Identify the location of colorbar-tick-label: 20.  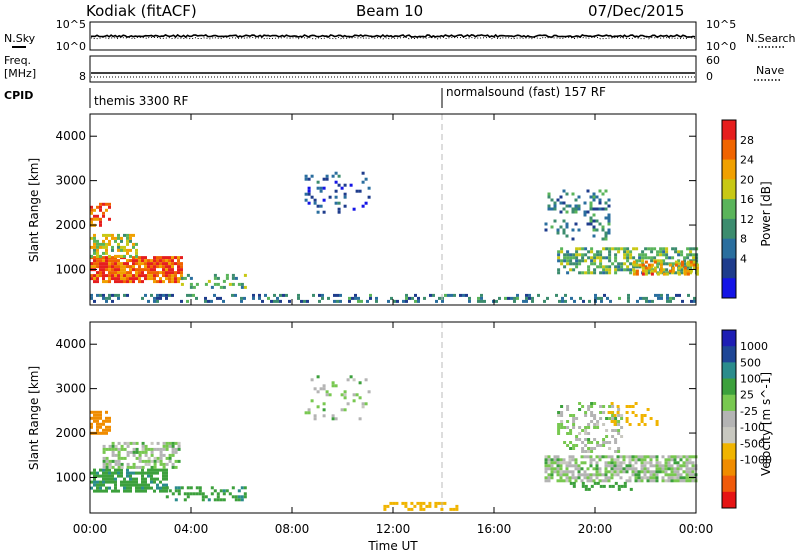
(747, 179).